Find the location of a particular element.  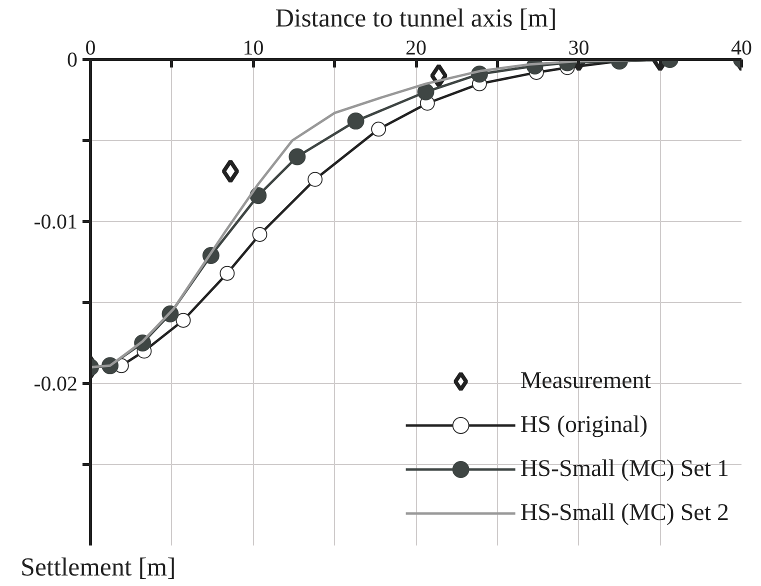

x-tick-label: 10 is located at coordinates (253, 48).